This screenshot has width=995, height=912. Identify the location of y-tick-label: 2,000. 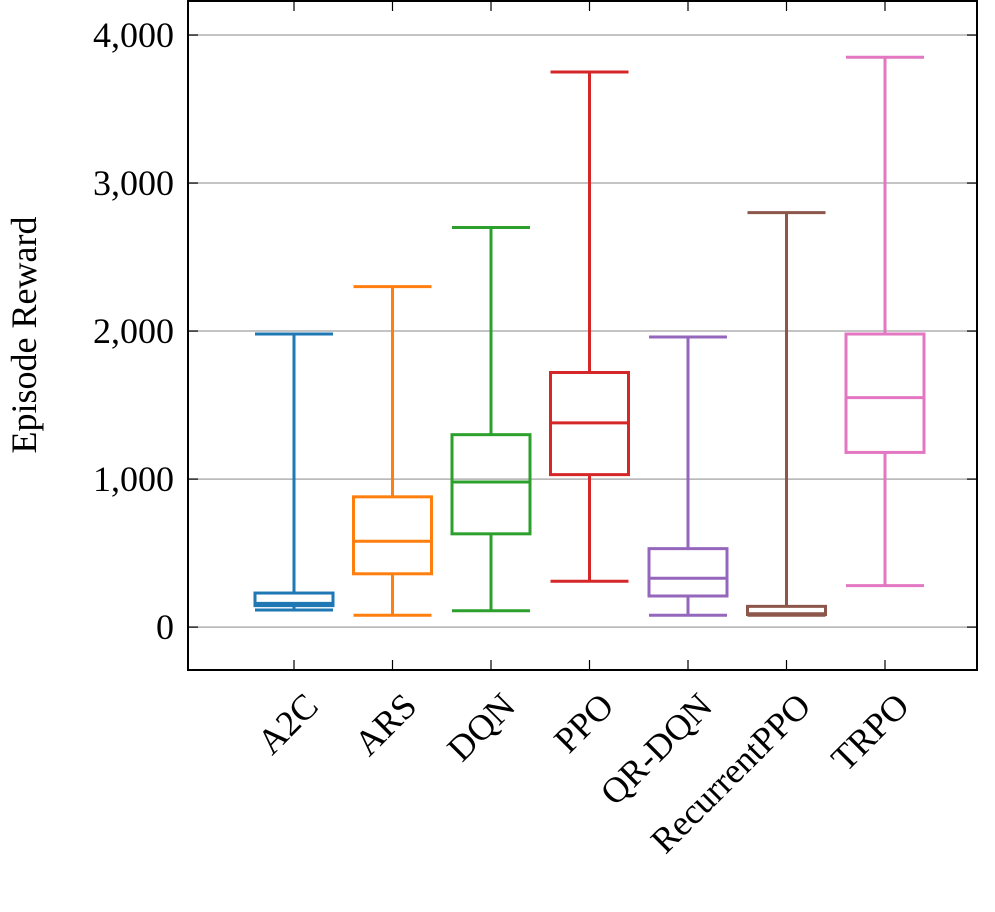
(133, 331).